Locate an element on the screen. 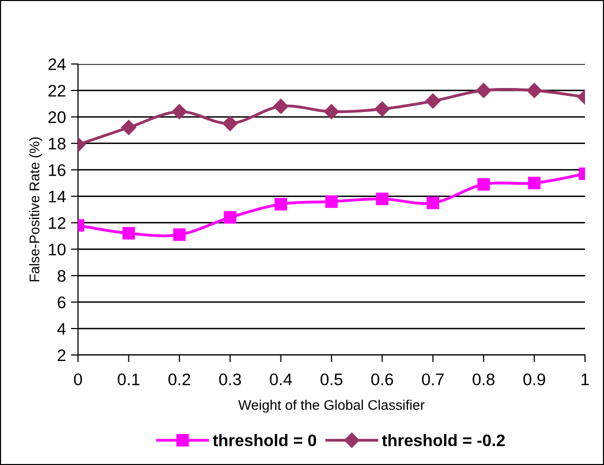 The height and width of the screenshot is (465, 604). y-tick-label: 6 is located at coordinates (62, 302).